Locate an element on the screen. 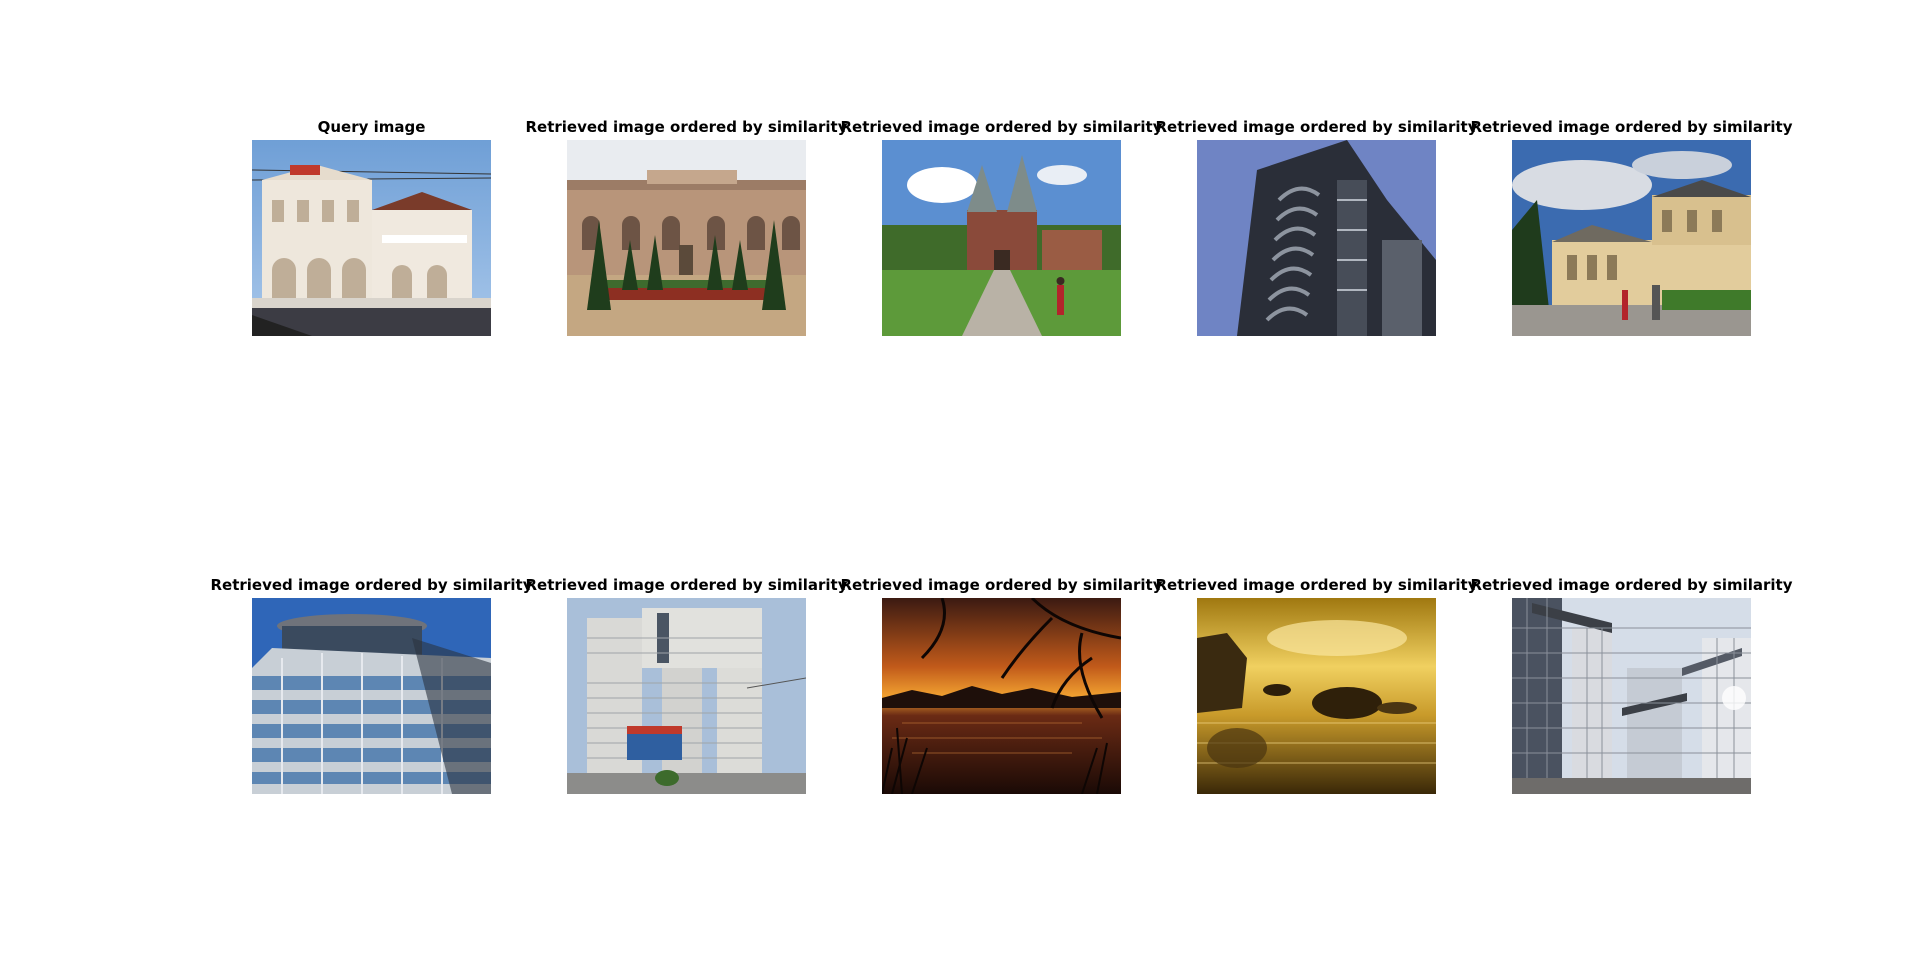 This screenshot has height=960, width=1920. result-title-2: Retrieved image ordered by similarity is located at coordinates (1001, 127).